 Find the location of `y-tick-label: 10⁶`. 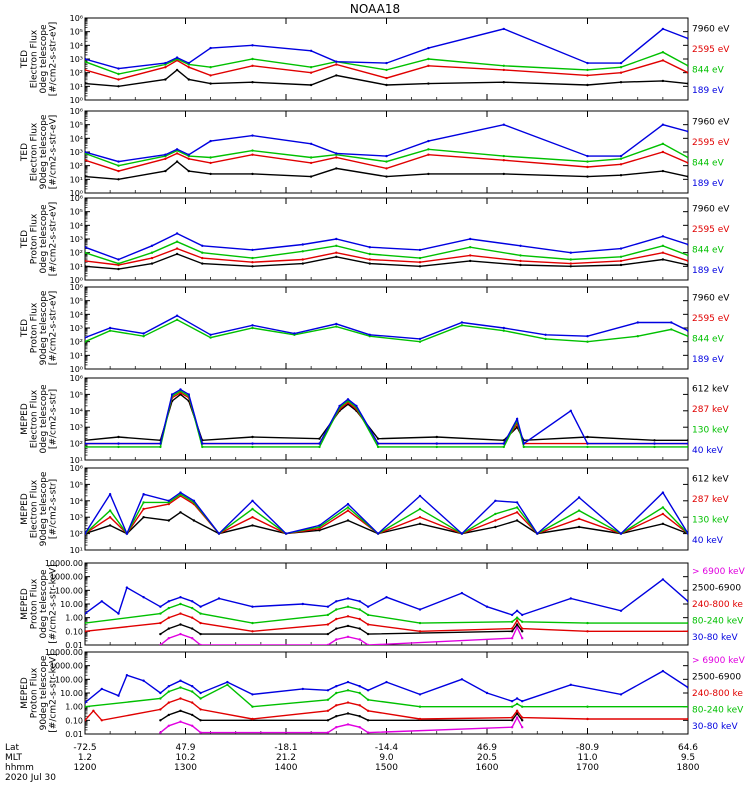

y-tick-label: 10⁶ is located at coordinates (76, 287).